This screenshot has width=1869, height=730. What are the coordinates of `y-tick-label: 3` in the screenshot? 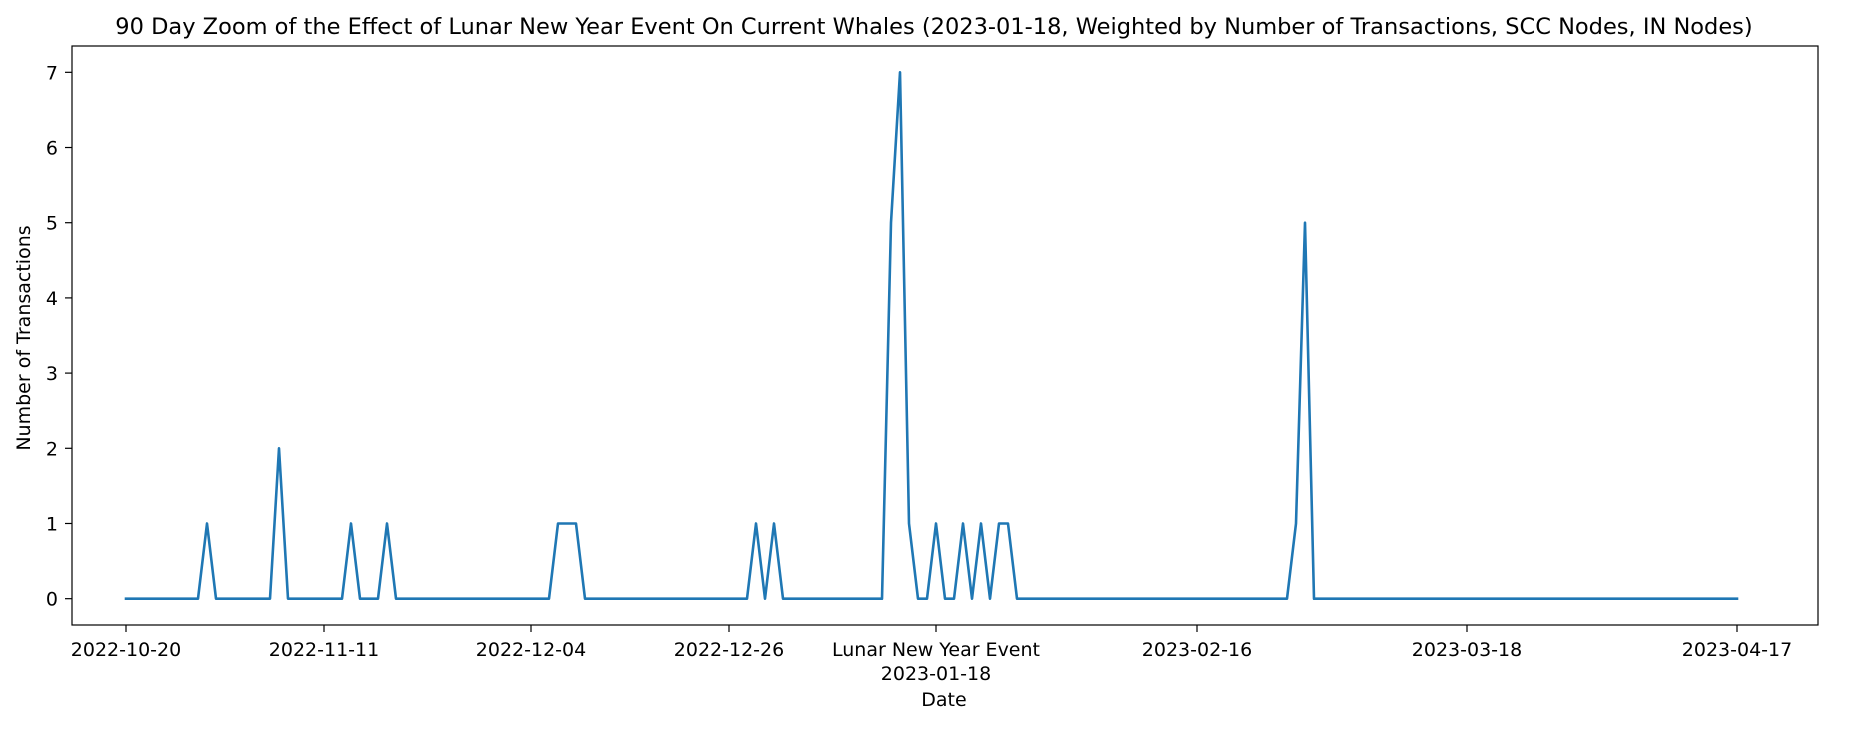 It's located at (52, 374).